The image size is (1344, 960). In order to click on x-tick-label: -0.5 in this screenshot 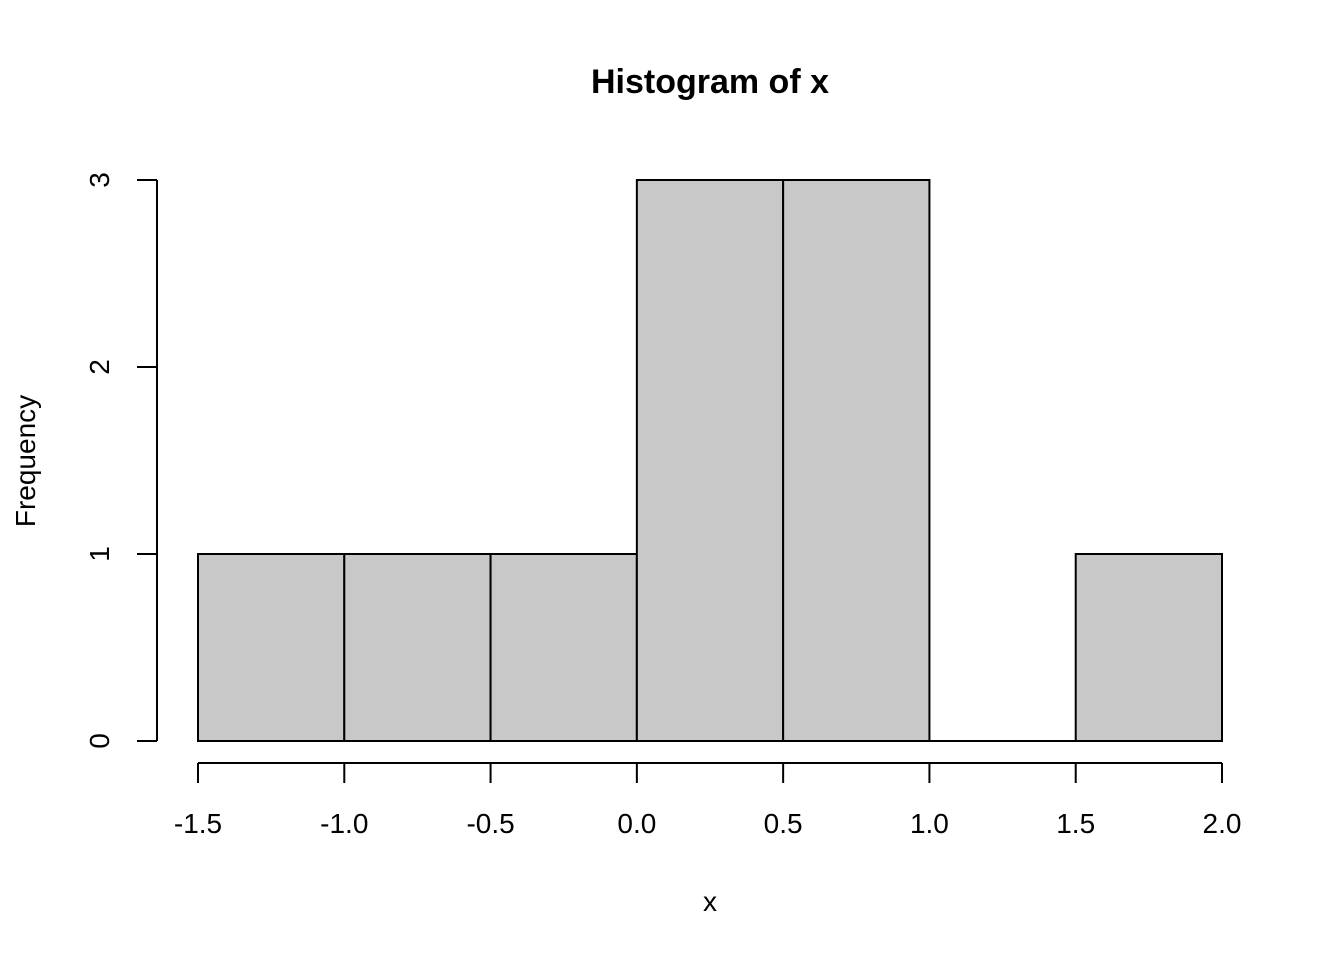, I will do `click(490, 823)`.